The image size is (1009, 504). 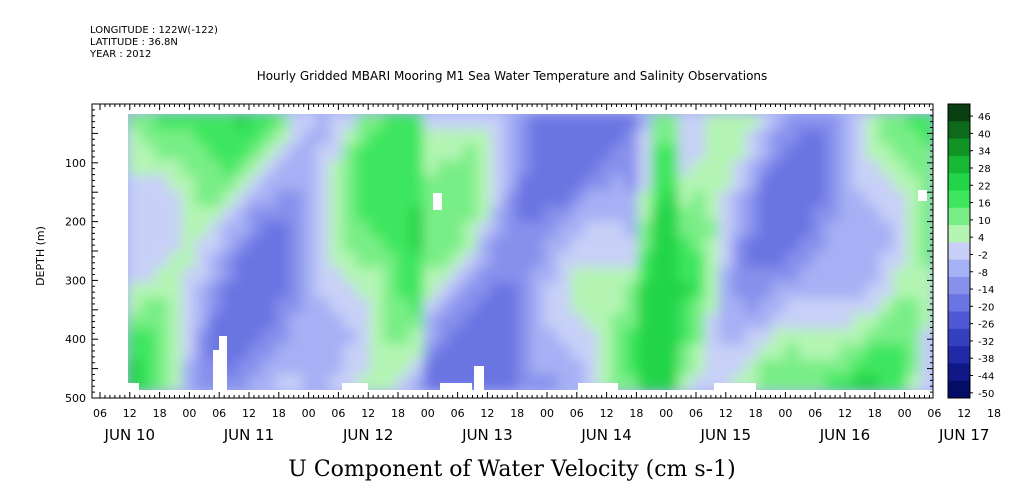 What do you see at coordinates (983, 273) in the screenshot?
I see `colorbar-label: -8` at bounding box center [983, 273].